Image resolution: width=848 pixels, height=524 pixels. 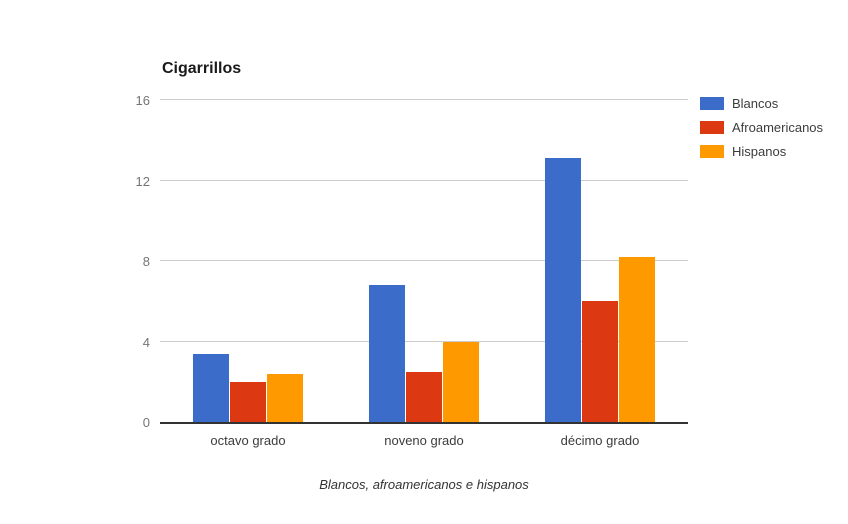 What do you see at coordinates (142, 181) in the screenshot?
I see `y-axis-tick-label: 12` at bounding box center [142, 181].